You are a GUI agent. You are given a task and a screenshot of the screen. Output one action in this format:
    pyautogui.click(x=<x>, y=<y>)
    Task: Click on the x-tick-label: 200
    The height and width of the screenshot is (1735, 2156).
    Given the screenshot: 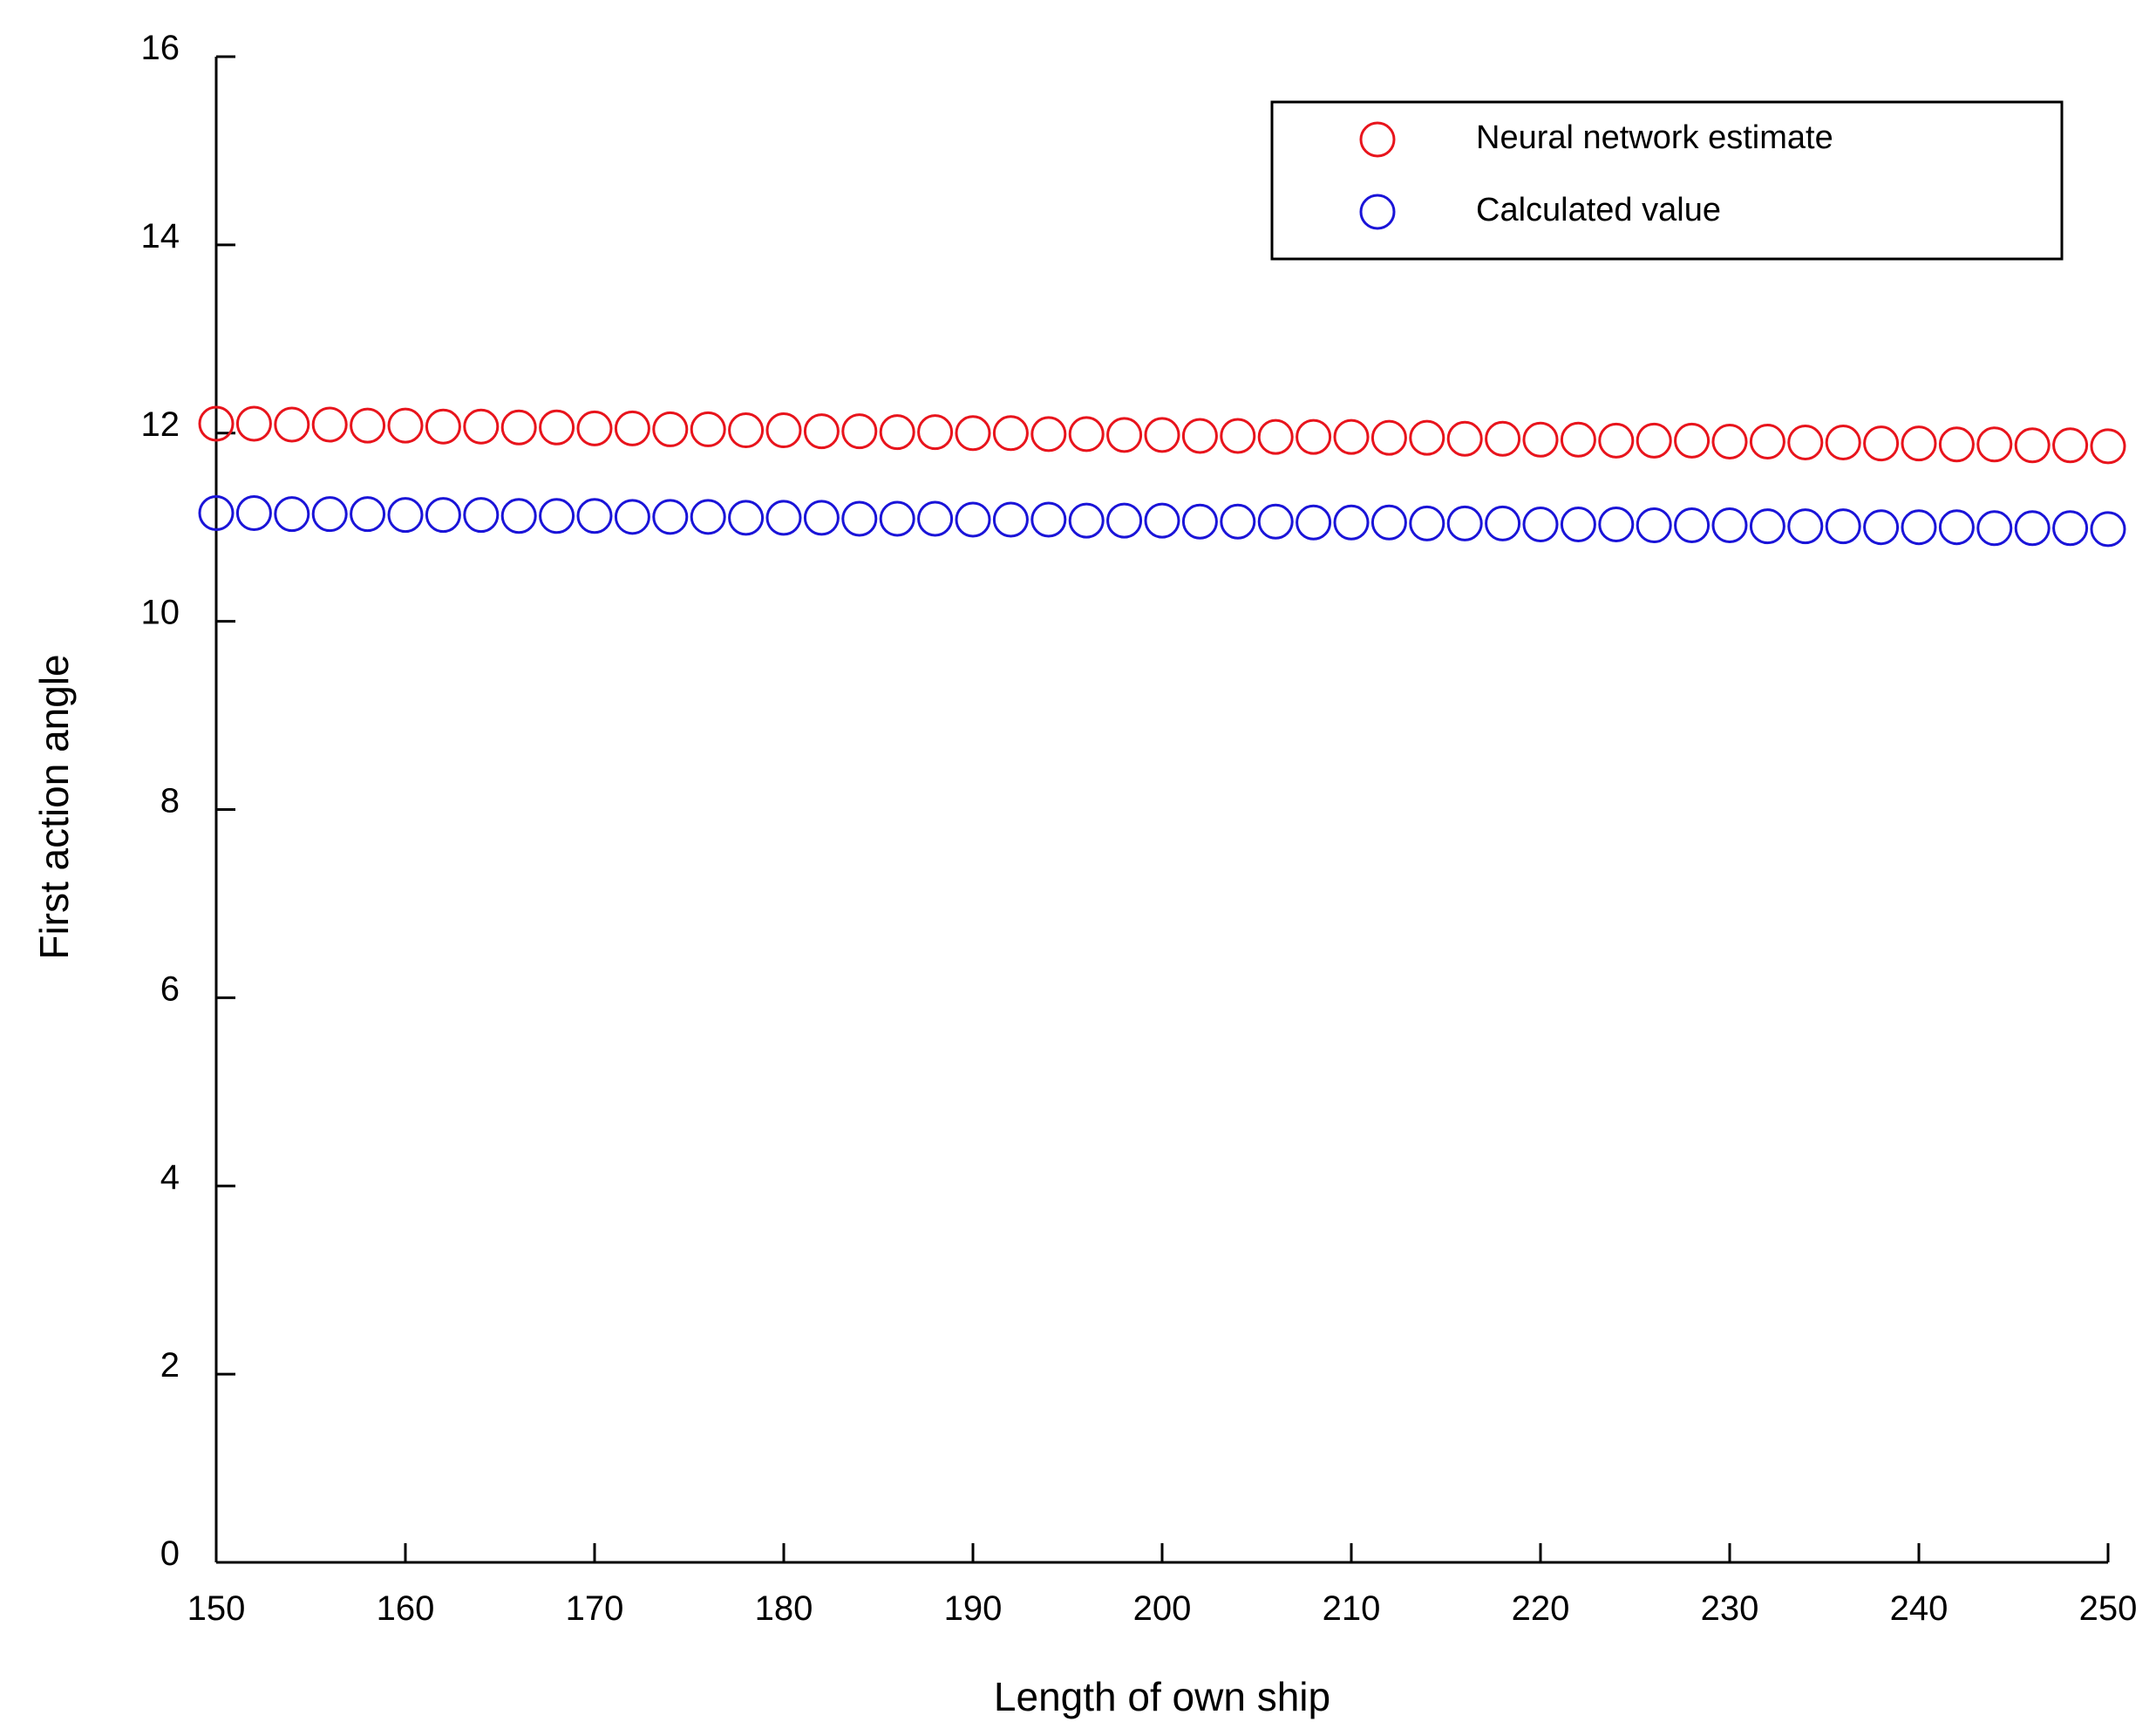 What is the action you would take?
    pyautogui.click(x=1162, y=1608)
    